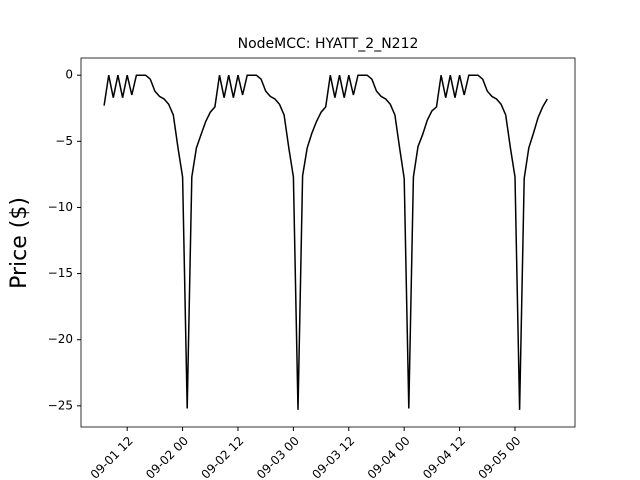 Image resolution: width=640 pixels, height=480 pixels. Describe the element at coordinates (60, 273) in the screenshot. I see `y-tick-label: −15` at that location.